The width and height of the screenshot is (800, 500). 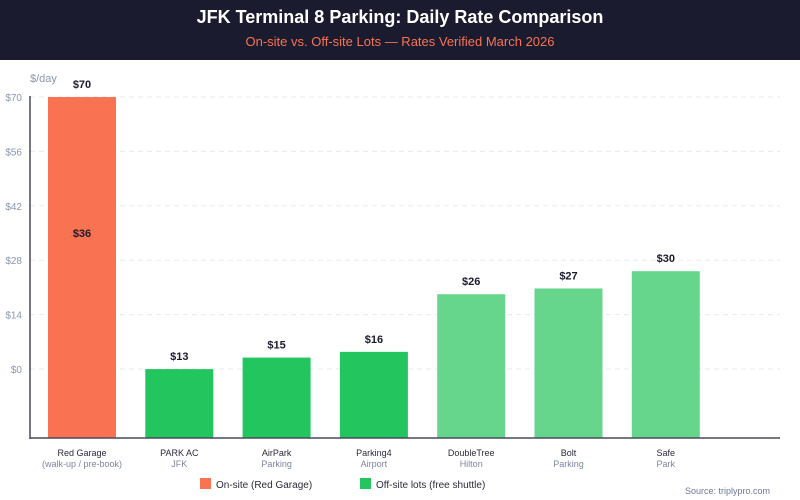 What do you see at coordinates (666, 259) in the screenshot?
I see `bar-value-label: $30` at bounding box center [666, 259].